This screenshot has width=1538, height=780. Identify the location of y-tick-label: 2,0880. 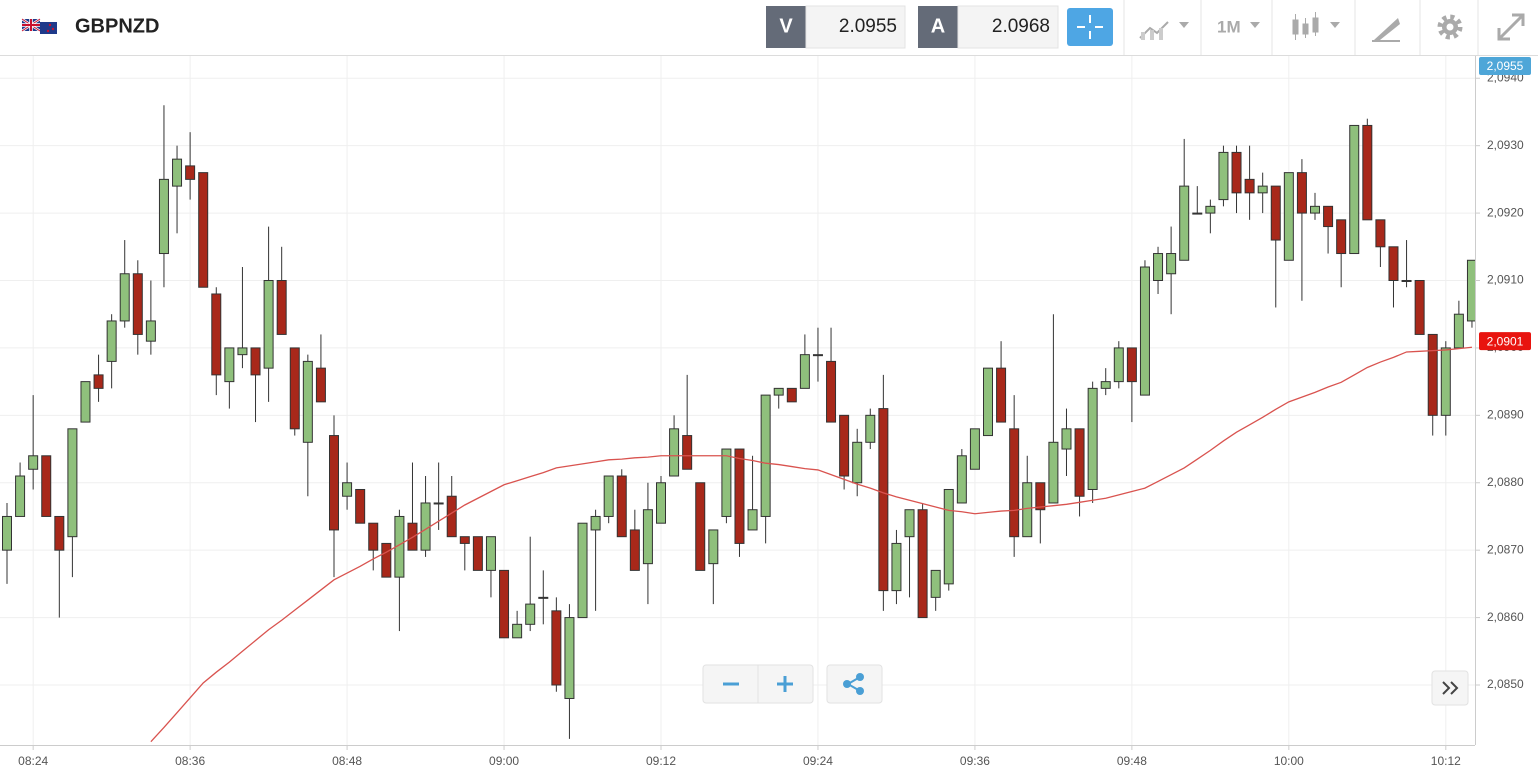
(1505, 482).